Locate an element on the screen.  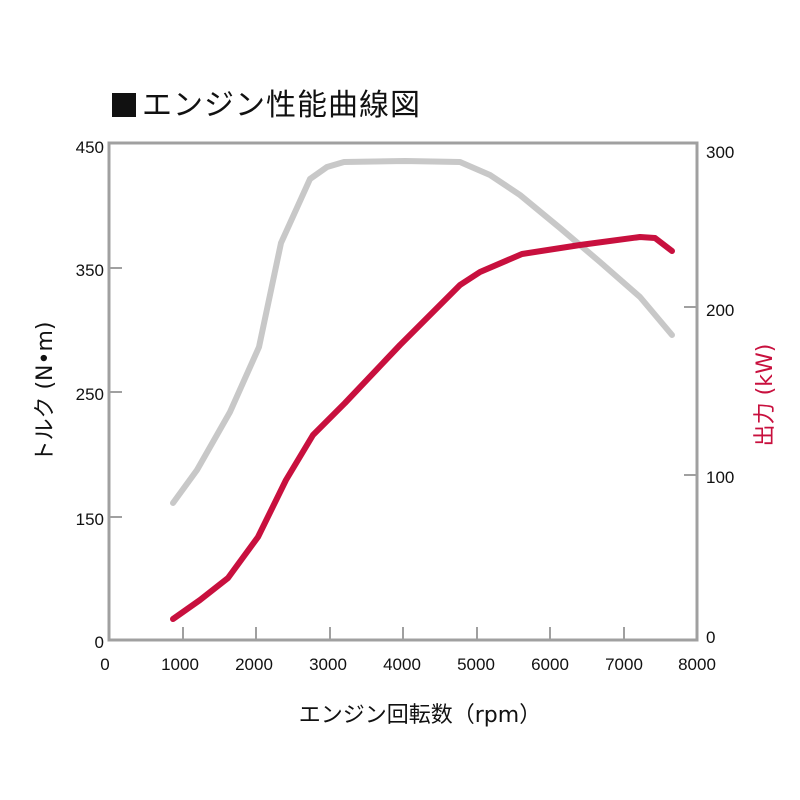
svg-text: 450 is located at coordinates (90, 147).